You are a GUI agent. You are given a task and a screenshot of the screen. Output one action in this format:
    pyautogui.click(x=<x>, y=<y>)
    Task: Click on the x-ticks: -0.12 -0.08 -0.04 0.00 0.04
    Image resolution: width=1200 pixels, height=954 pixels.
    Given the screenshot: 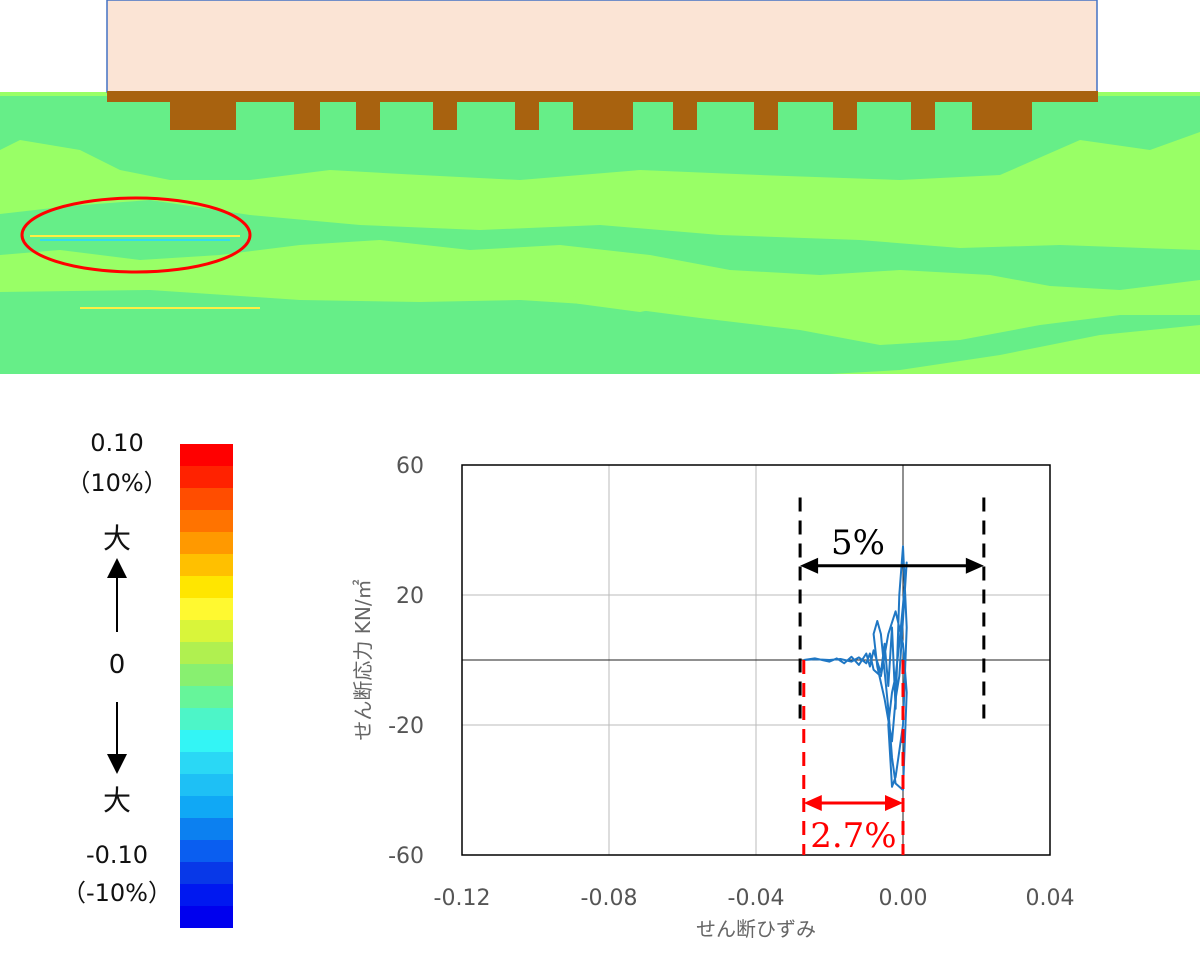 What is the action you would take?
    pyautogui.click(x=754, y=898)
    